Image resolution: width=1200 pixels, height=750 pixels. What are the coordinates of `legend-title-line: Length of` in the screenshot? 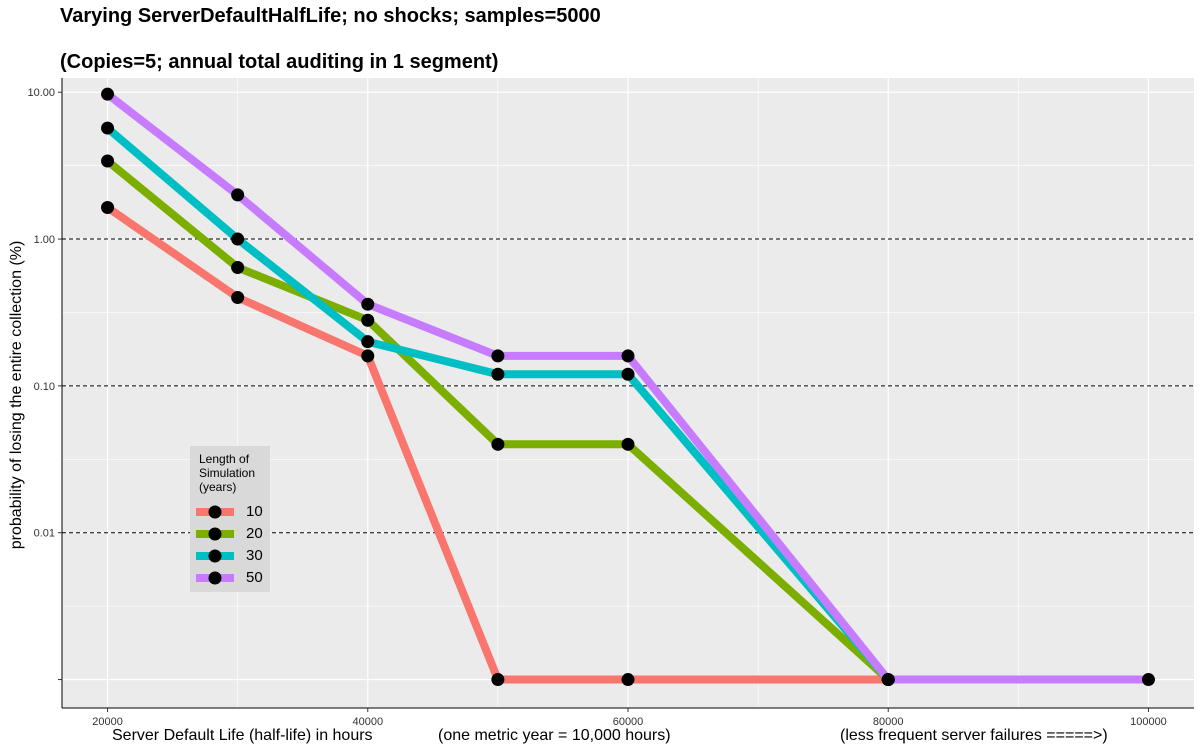 It's located at (224, 459).